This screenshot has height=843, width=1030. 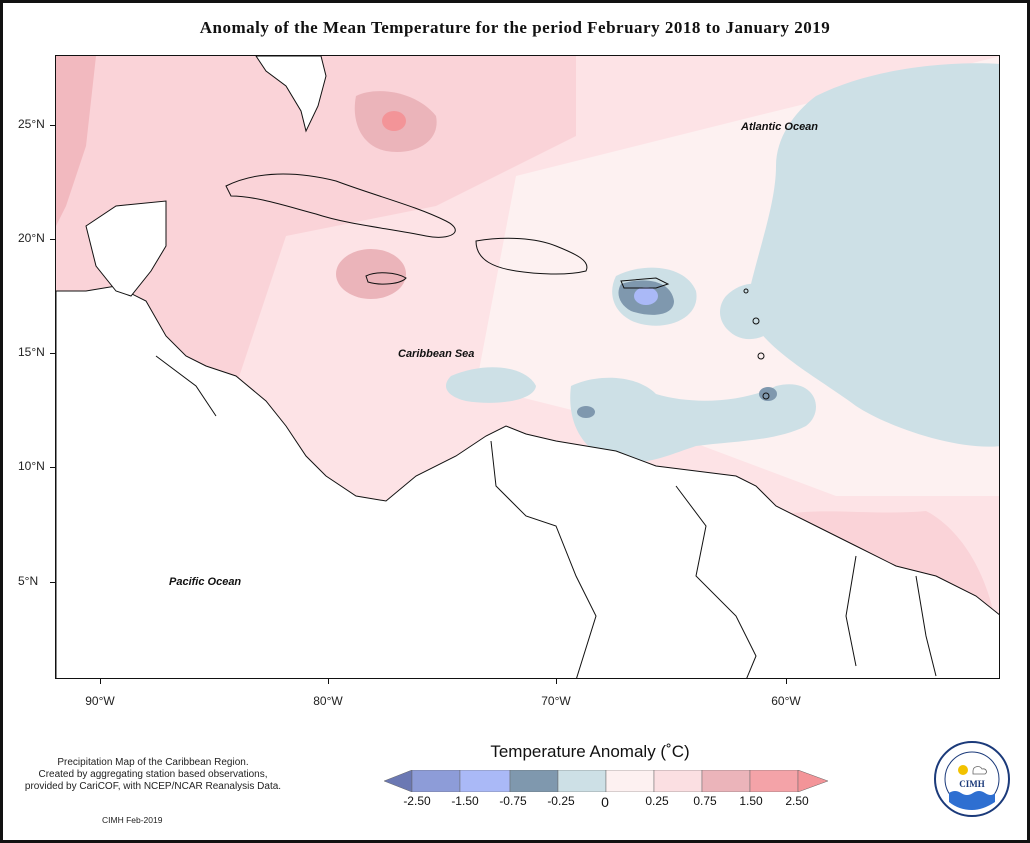 I want to click on credit-text: CIMH Feb-2019, so click(x=132, y=820).